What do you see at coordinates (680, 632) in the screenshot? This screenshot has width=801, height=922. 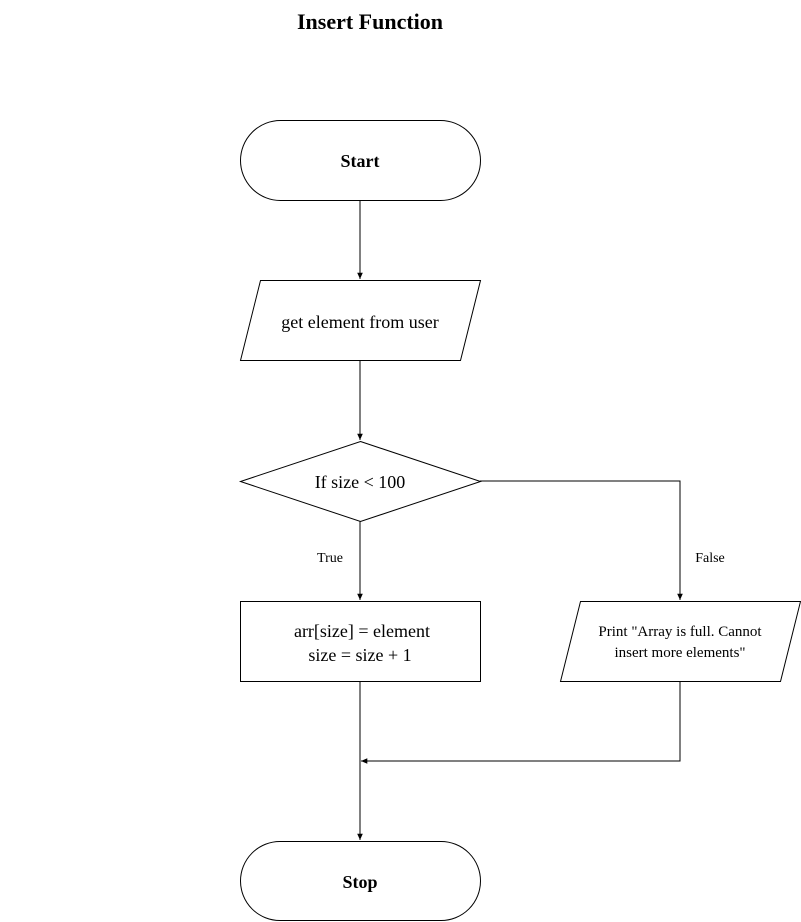 I see `output-line-1: Print "Array is full. Cannot` at bounding box center [680, 632].